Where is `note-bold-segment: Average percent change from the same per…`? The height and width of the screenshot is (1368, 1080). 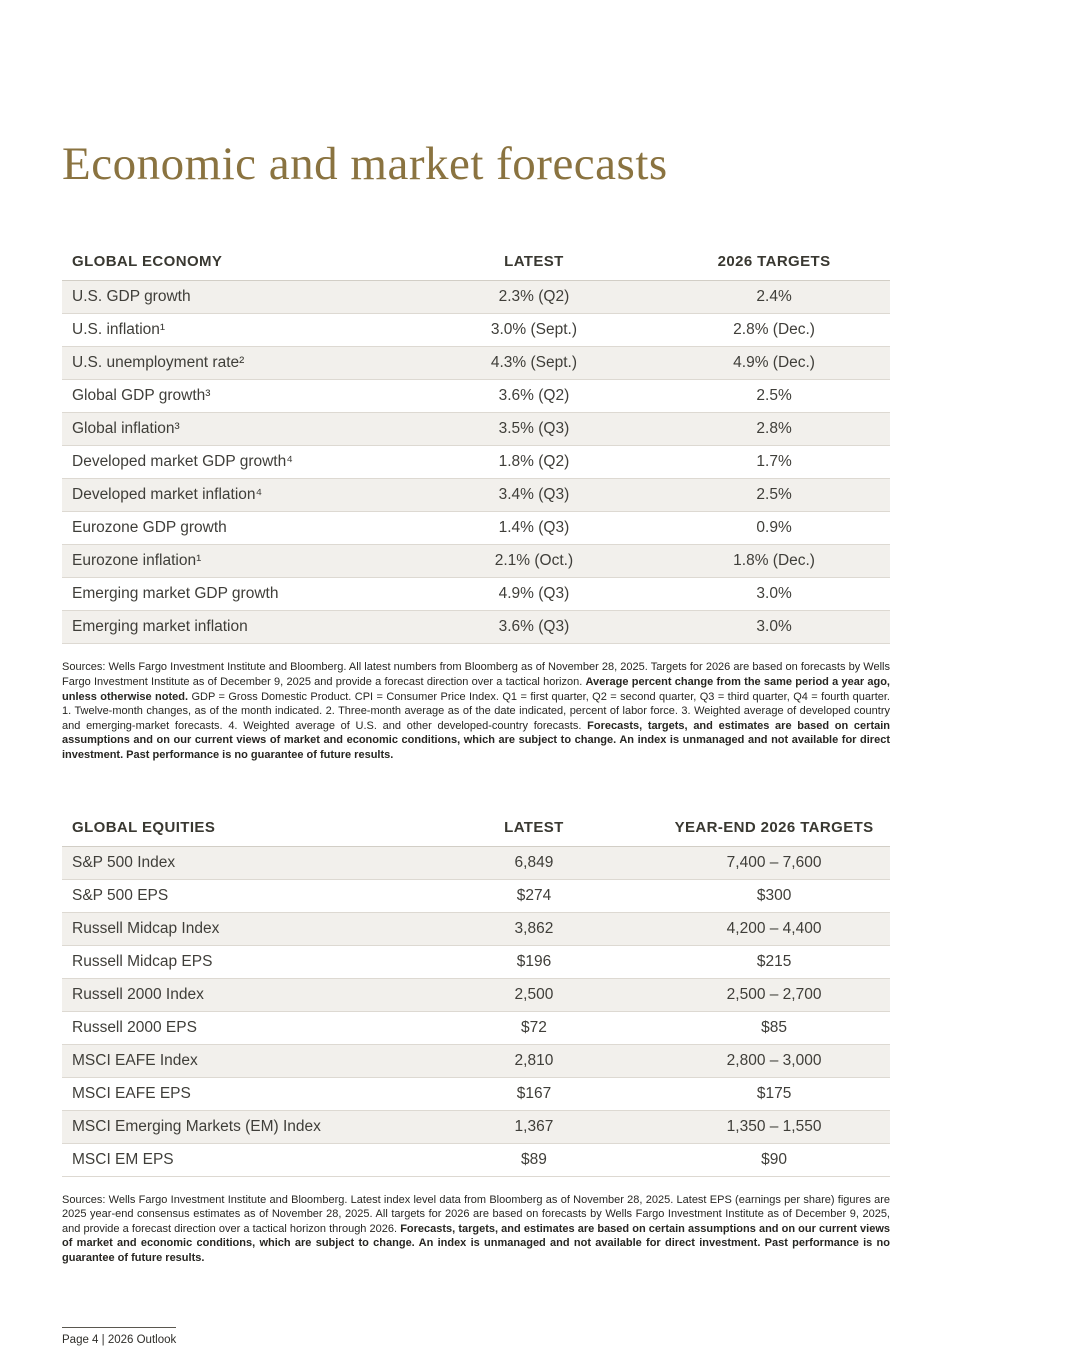
note-bold-segment: Average percent change from the same per… is located at coordinates (476, 689).